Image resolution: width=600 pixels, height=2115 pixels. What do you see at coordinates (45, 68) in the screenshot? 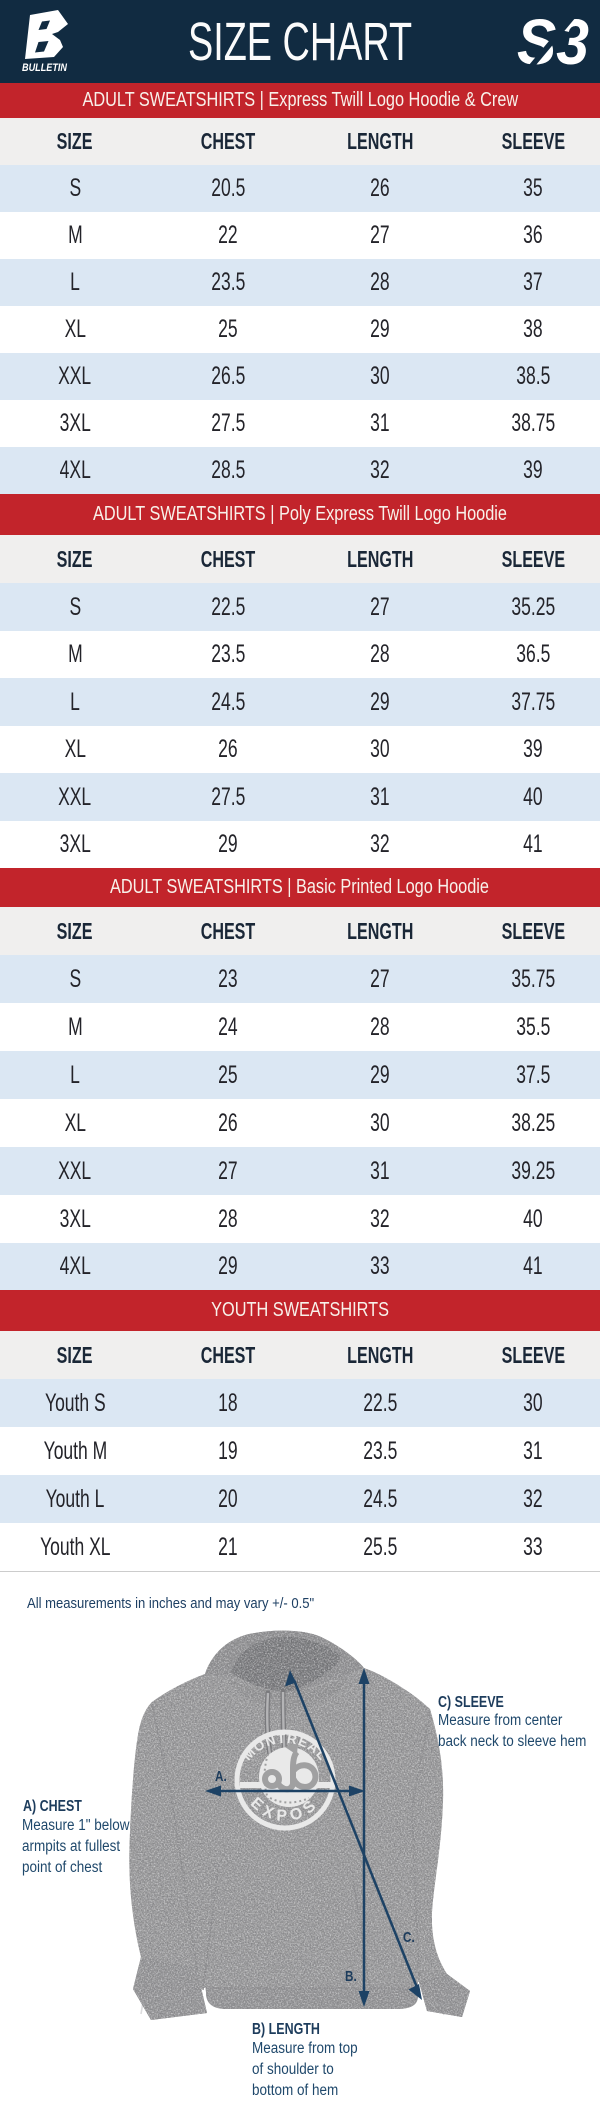
I see `svg-text: BULLETIN` at bounding box center [45, 68].